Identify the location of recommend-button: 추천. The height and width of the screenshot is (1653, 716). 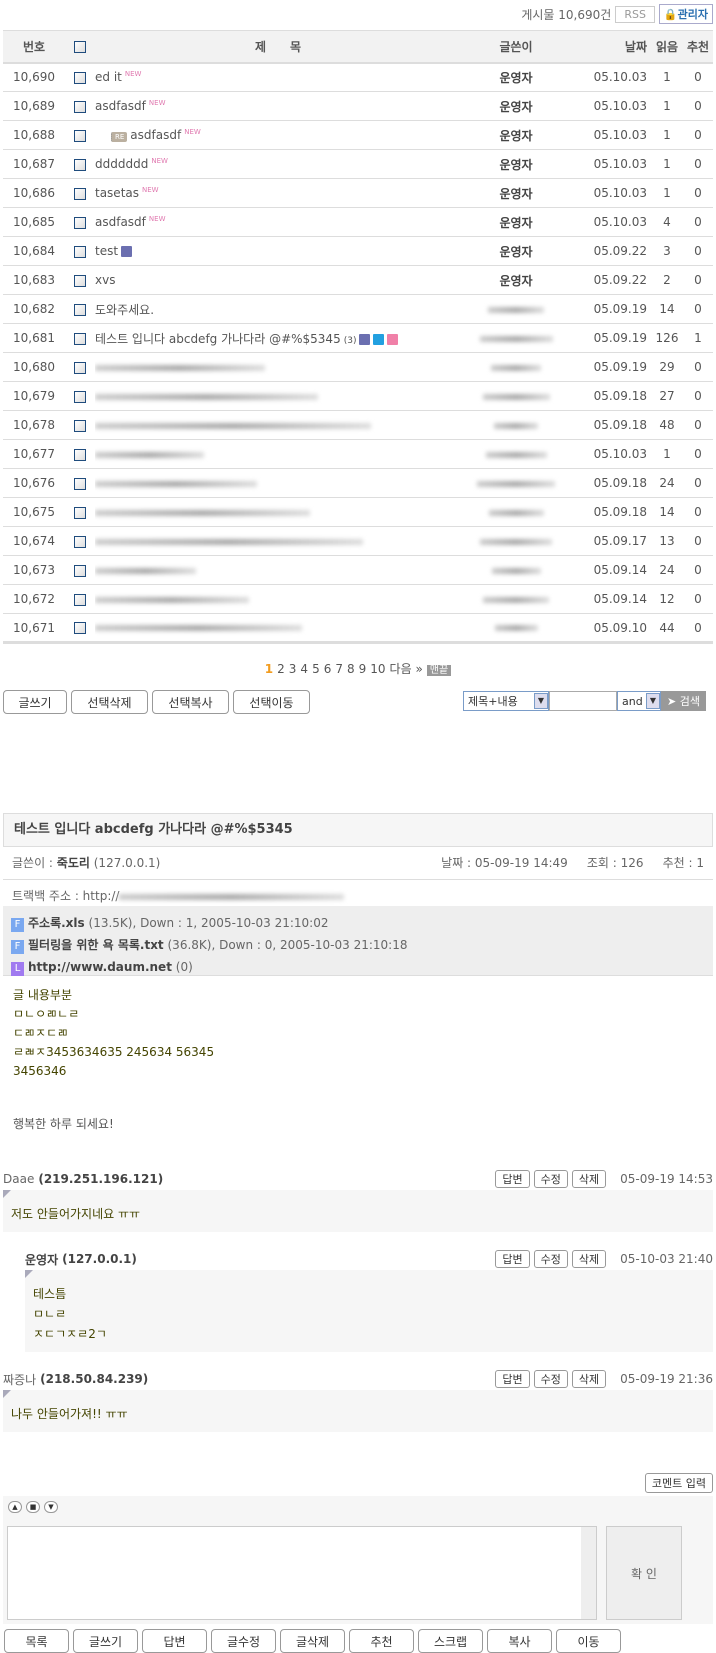
(381, 1641).